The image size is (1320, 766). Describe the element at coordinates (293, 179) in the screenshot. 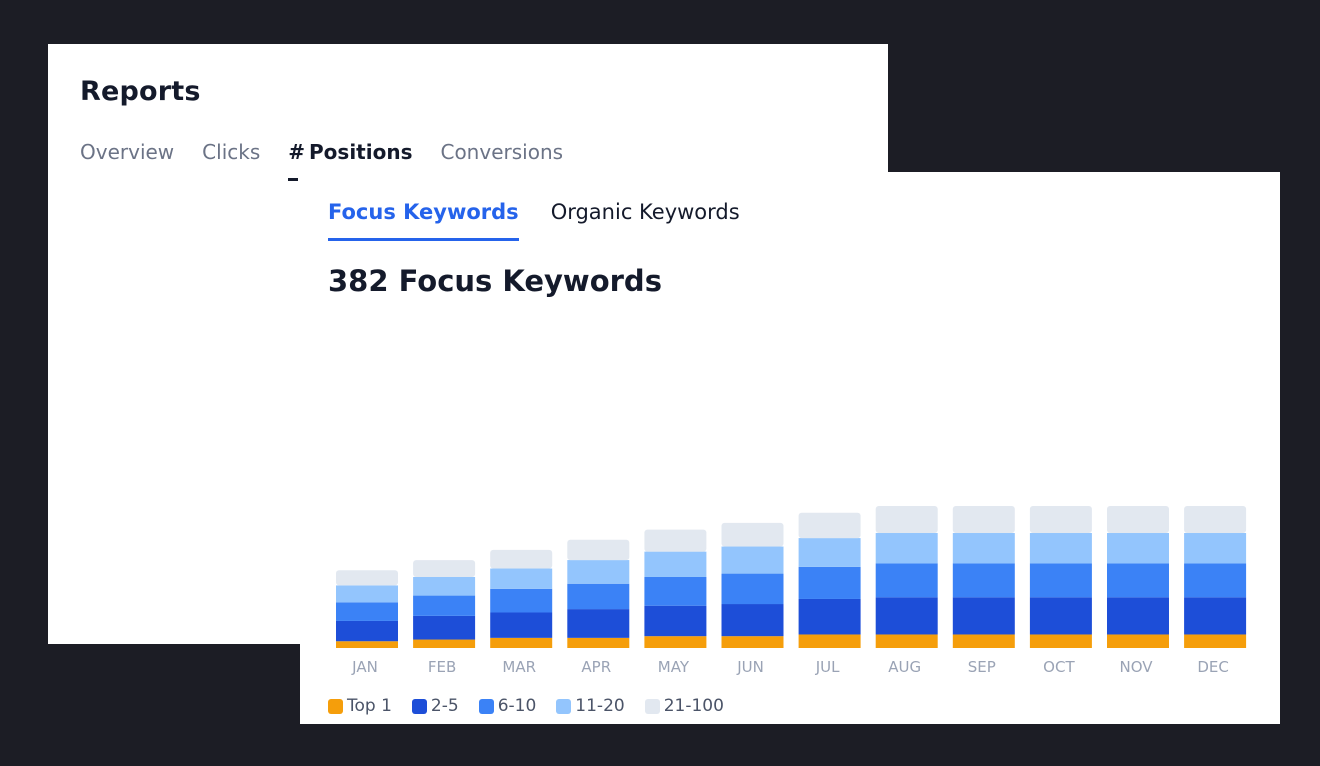

I see `active-tab-indicator` at that location.